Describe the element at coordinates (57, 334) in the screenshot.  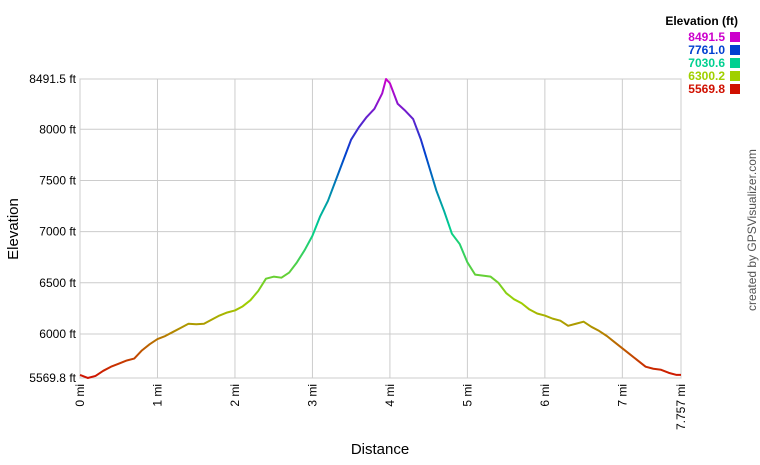
I see `y-tick-label: 6000 ft` at that location.